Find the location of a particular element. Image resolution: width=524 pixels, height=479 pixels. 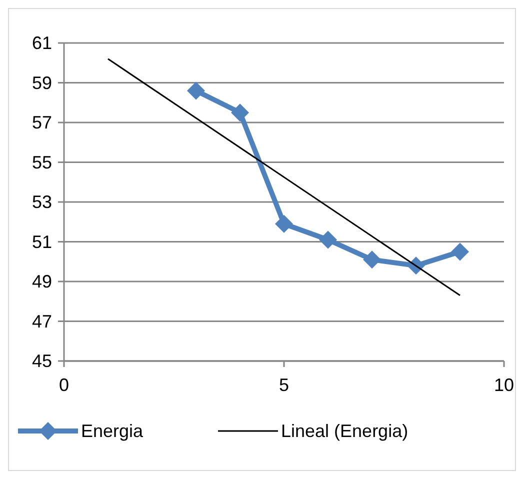

y-tick-label: 61 is located at coordinates (42, 43).